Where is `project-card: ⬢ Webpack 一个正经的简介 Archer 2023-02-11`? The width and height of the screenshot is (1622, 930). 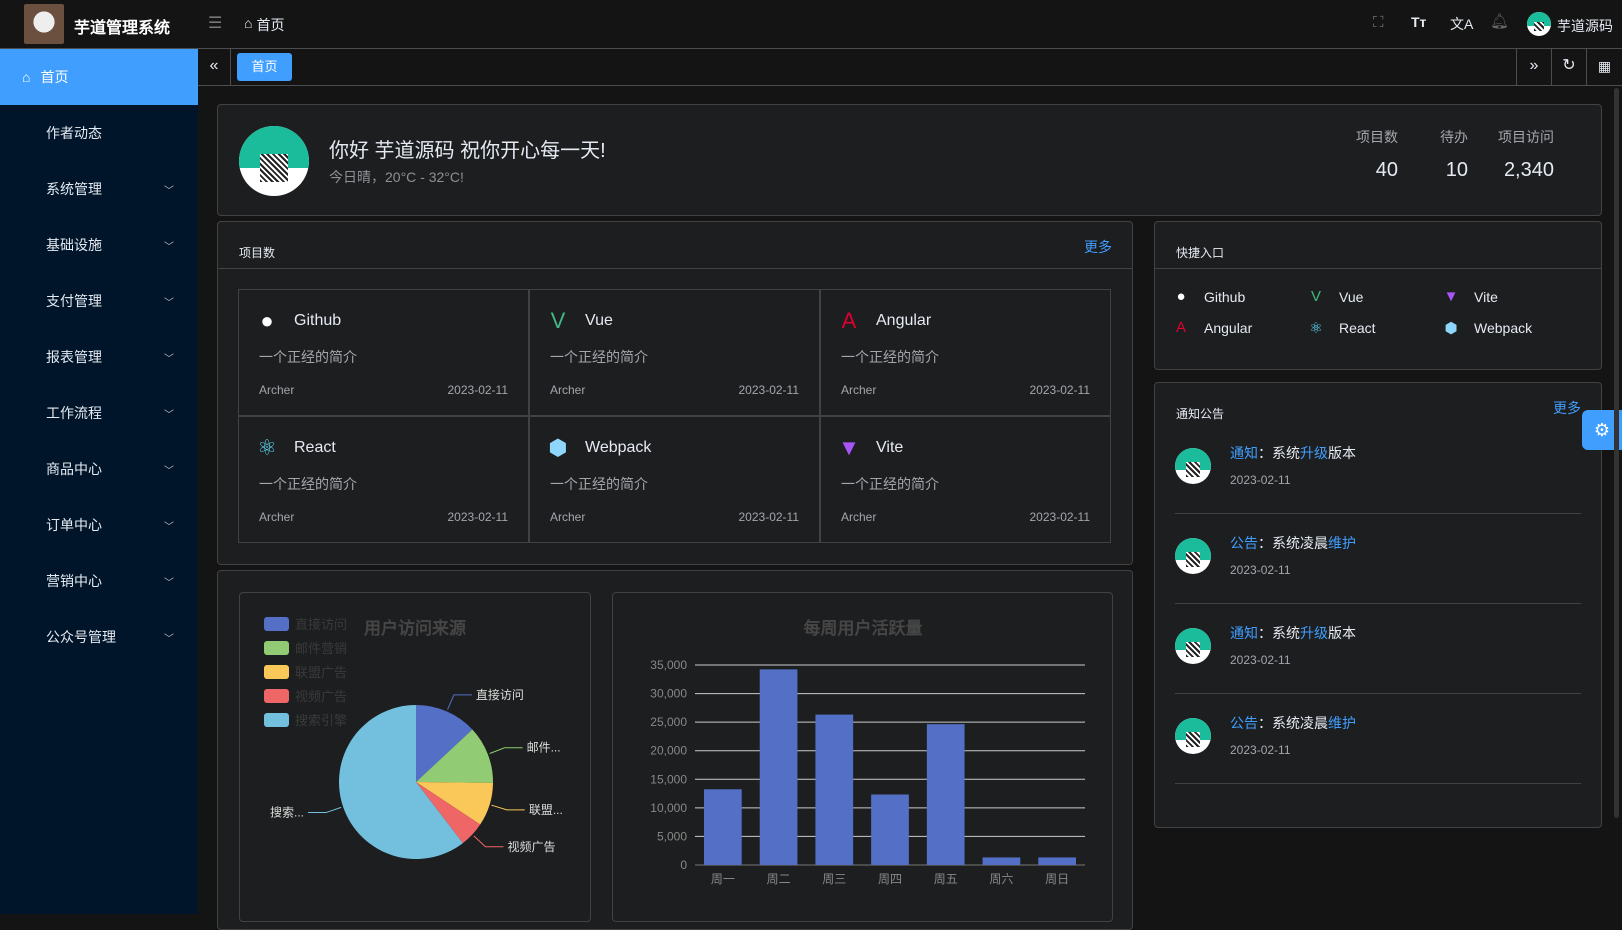 project-card: ⬢ Webpack 一个正经的简介 Archer 2023-02-11 is located at coordinates (674, 479).